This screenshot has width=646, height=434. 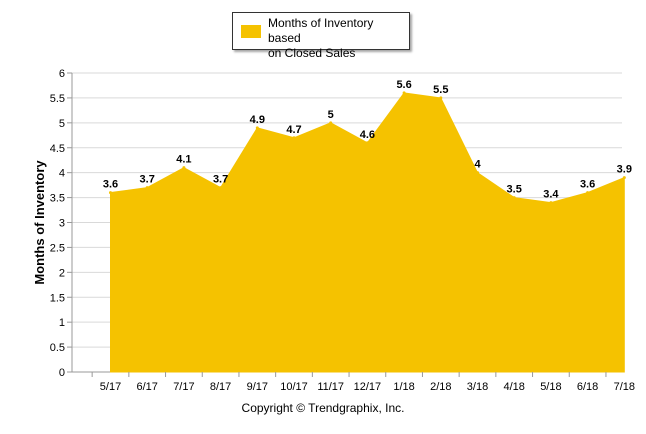 I want to click on x-tick-label: 3/18, so click(x=477, y=387).